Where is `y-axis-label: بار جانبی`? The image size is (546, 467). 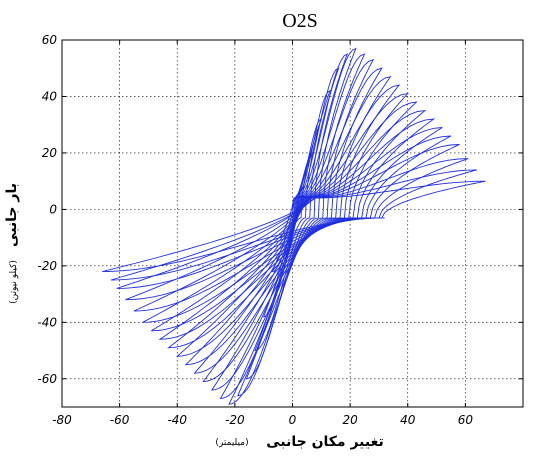 y-axis-label: بار جانبی is located at coordinates (12, 215).